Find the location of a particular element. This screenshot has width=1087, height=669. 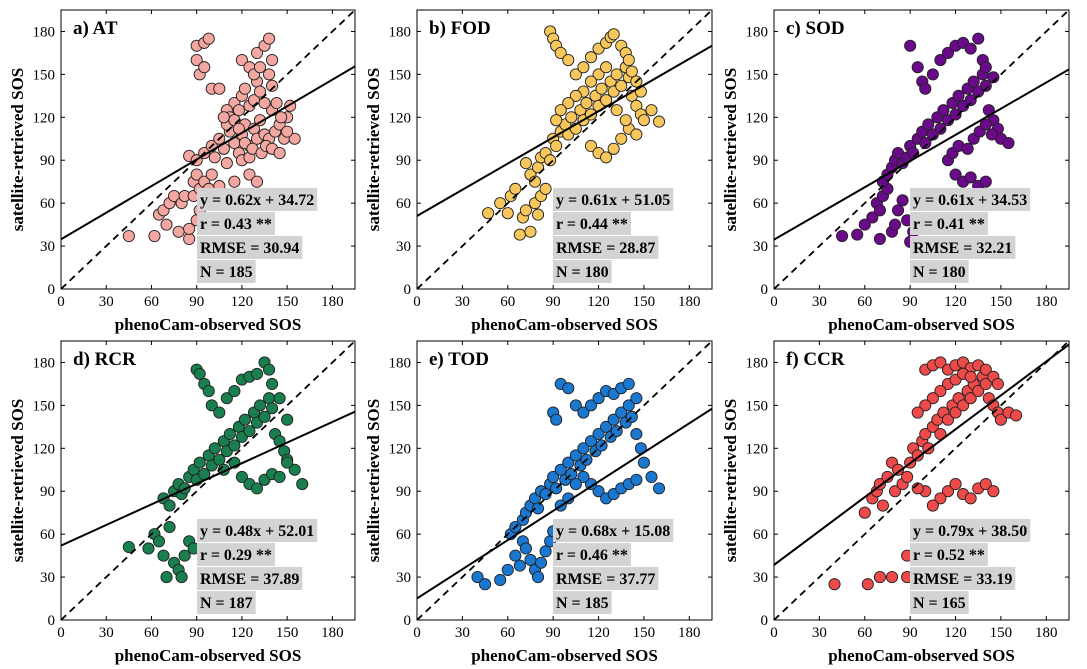

stat-line: r = 0.44 ** is located at coordinates (592, 224).